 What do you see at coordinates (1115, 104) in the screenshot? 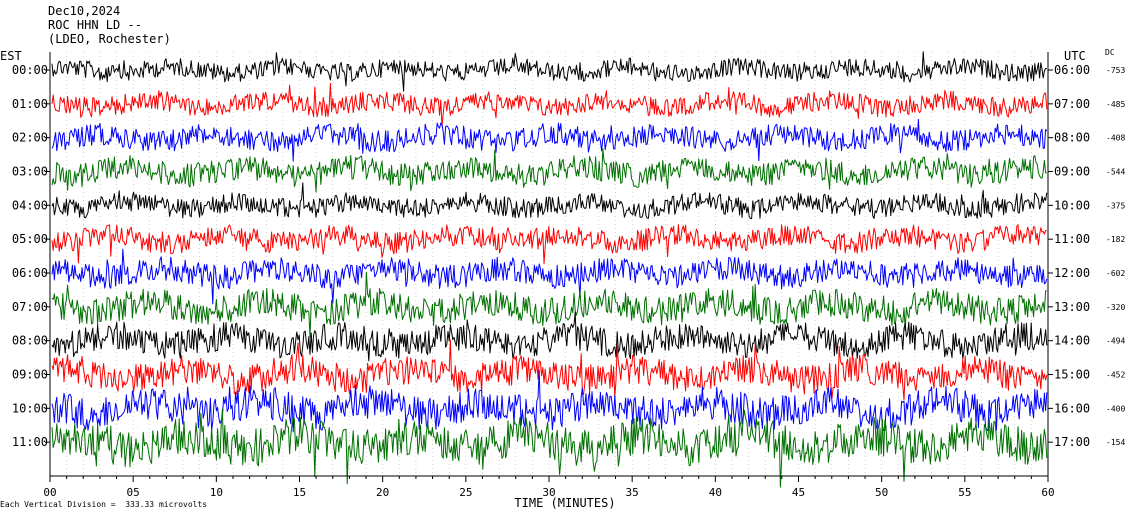
I see `dc-offset-label: -485` at bounding box center [1115, 104].